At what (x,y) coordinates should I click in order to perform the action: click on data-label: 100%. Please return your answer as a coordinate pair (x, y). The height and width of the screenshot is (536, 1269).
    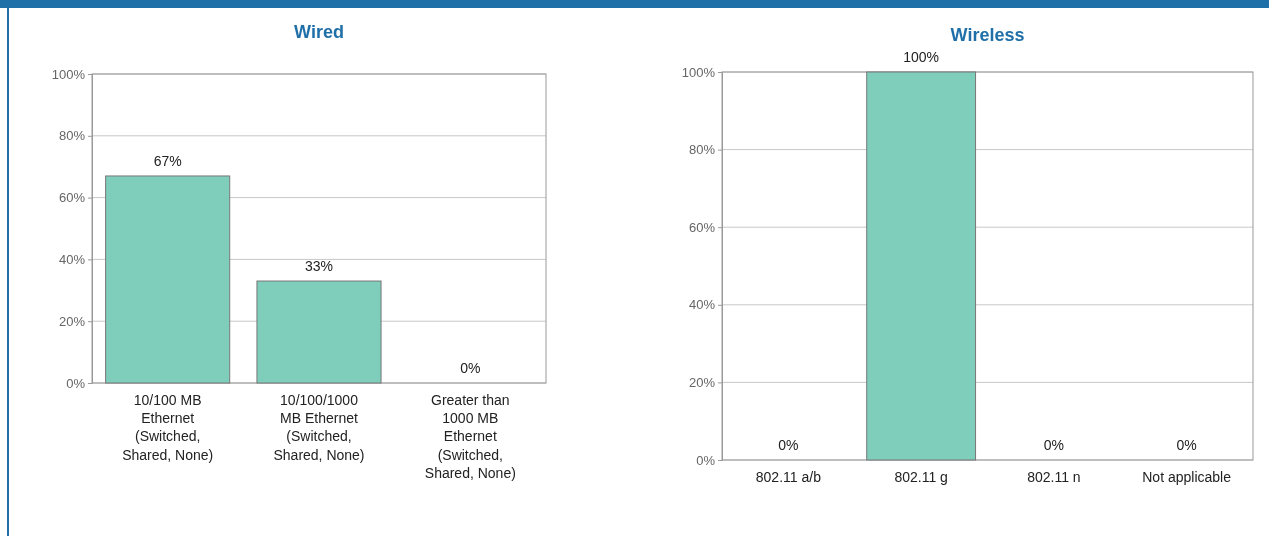
    Looking at the image, I should click on (921, 57).